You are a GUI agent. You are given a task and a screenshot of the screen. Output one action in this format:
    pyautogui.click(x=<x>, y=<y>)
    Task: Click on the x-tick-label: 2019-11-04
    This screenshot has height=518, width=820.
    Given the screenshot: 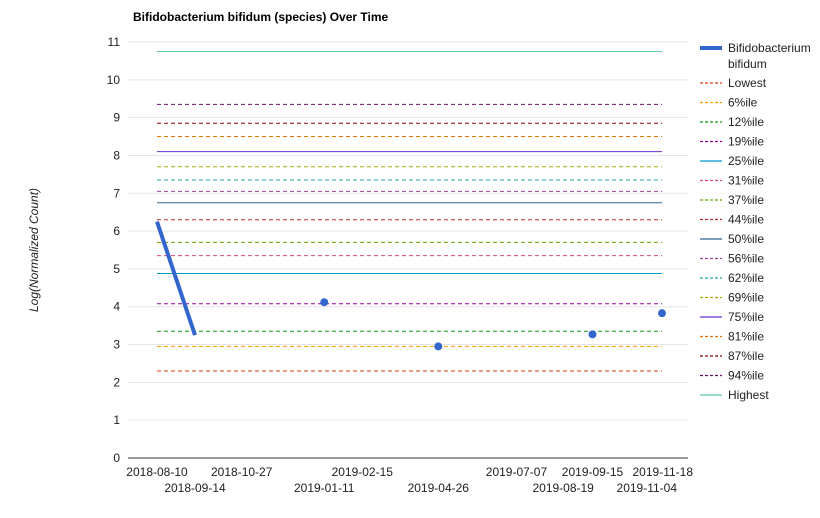 What is the action you would take?
    pyautogui.click(x=647, y=488)
    